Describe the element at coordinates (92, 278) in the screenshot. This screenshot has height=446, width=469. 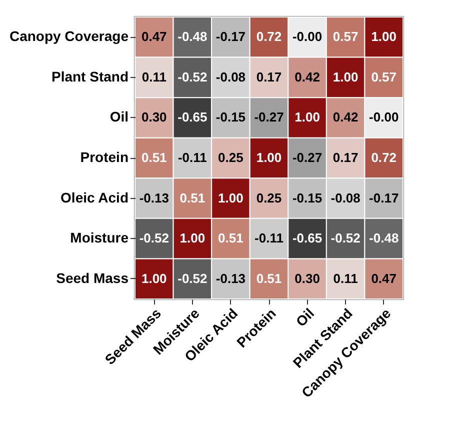
I see `y-tick-label: Seed Mass` at that location.